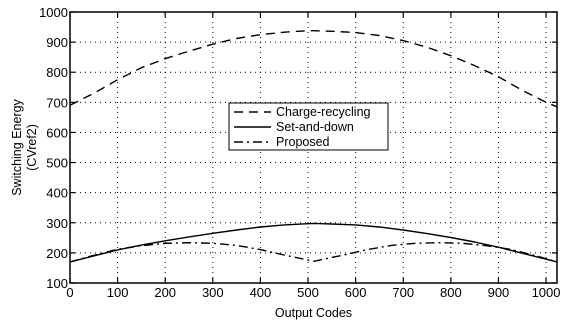 The height and width of the screenshot is (324, 571). What do you see at coordinates (403, 292) in the screenshot?
I see `x-tick-label: 700` at bounding box center [403, 292].